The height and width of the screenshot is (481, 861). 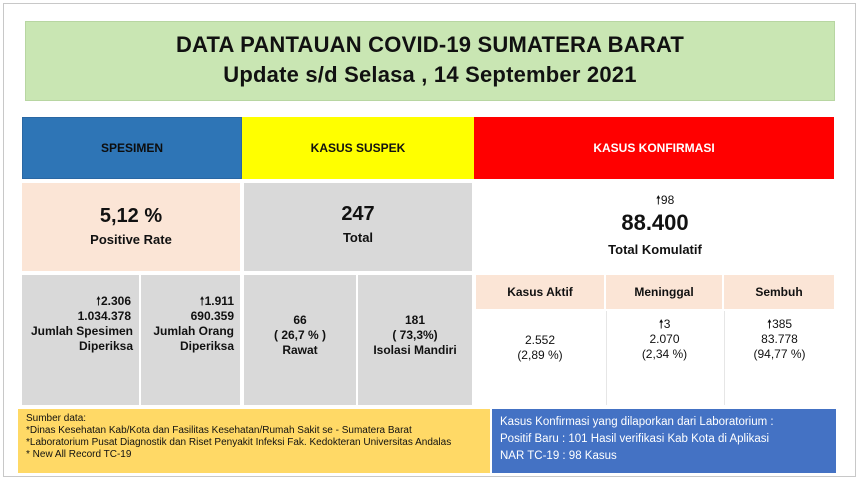 What do you see at coordinates (430, 74) in the screenshot?
I see `page-subtitle: Update s/d Selasa , 14 September 2021` at bounding box center [430, 74].